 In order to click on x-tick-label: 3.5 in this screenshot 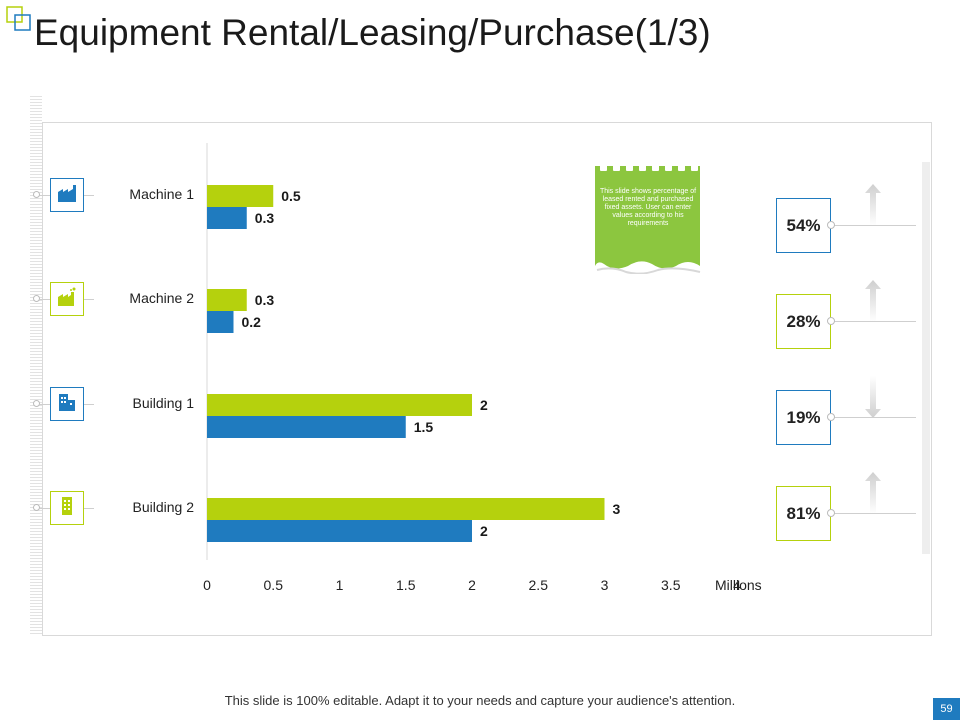, I will do `click(671, 585)`.